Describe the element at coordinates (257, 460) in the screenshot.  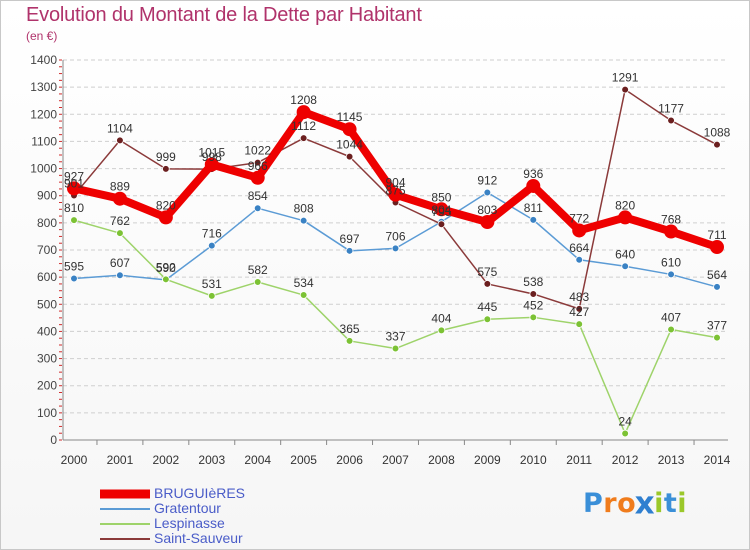
I see `x-tick-label: 2004` at that location.